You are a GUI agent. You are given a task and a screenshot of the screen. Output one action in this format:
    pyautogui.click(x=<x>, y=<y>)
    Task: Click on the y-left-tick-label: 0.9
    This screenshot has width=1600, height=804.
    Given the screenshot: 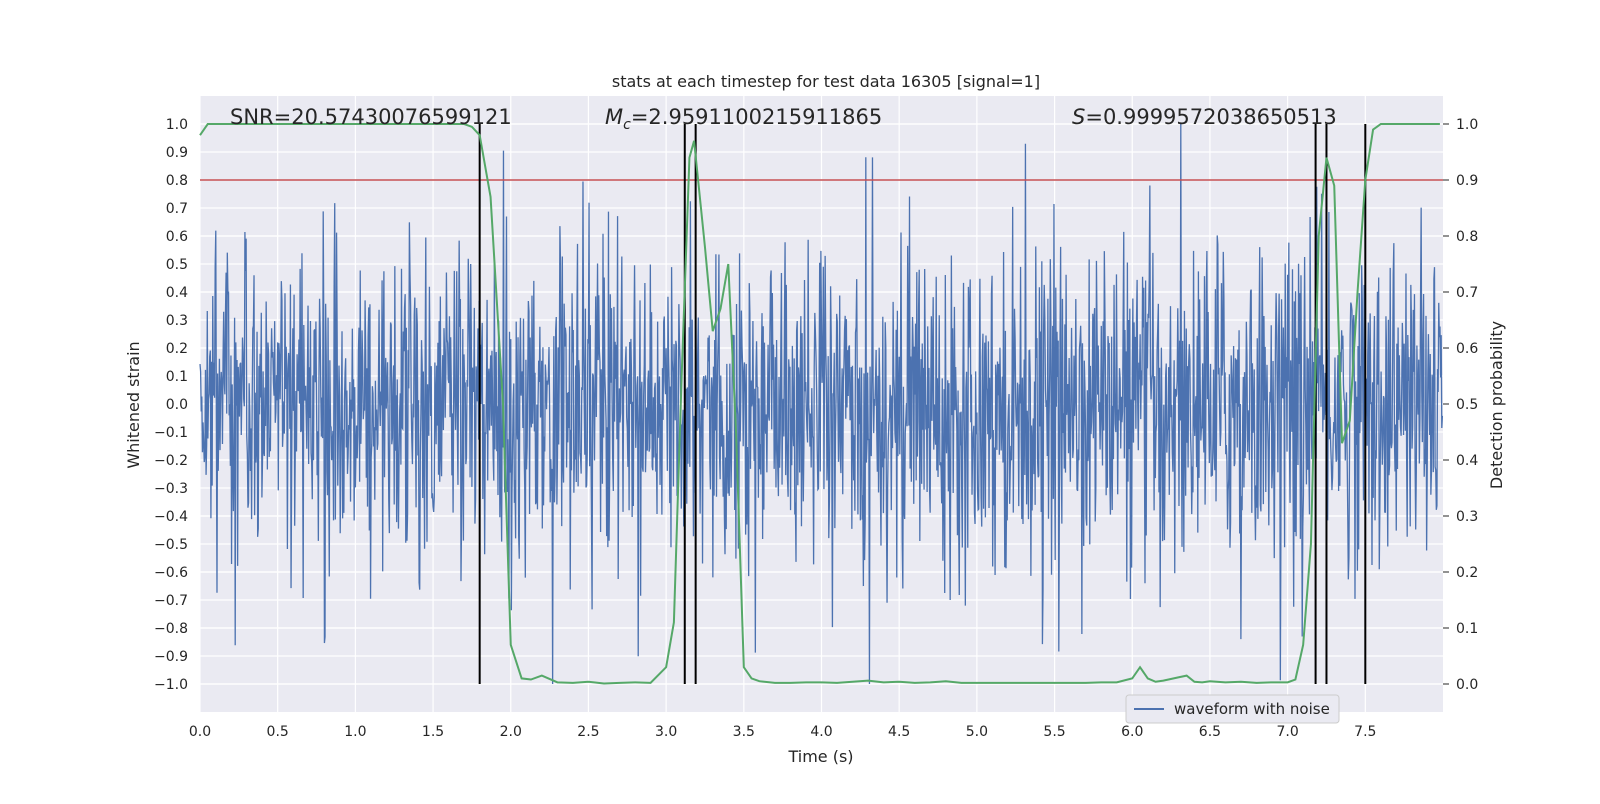 What is the action you would take?
    pyautogui.click(x=177, y=153)
    